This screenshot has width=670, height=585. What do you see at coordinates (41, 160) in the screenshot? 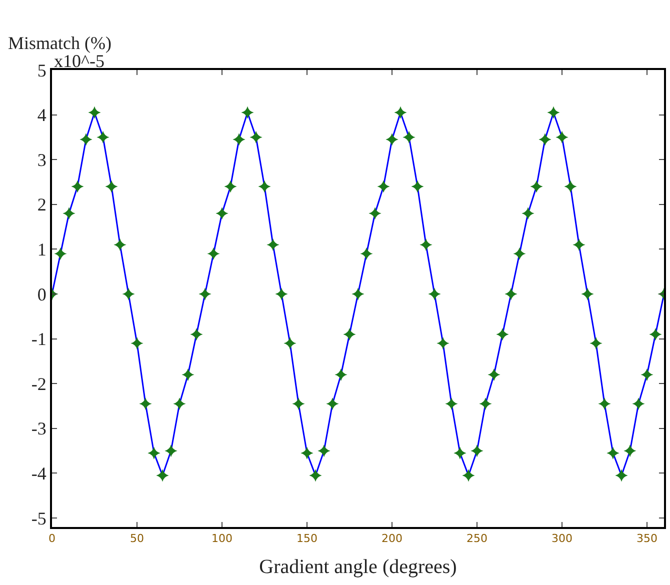
I see `y-tick-label: 3` at bounding box center [41, 160].